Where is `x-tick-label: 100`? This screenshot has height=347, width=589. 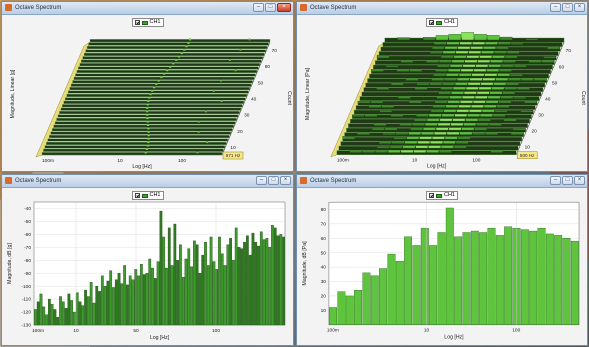
x-tick-label: 100 is located at coordinates (516, 331).